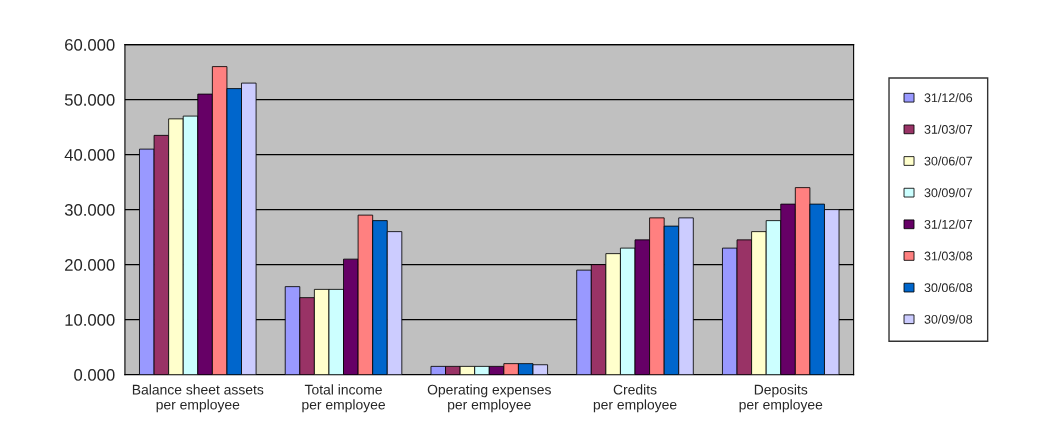  Describe the element at coordinates (948, 287) in the screenshot. I see `legend-label: 30/06/08` at that location.